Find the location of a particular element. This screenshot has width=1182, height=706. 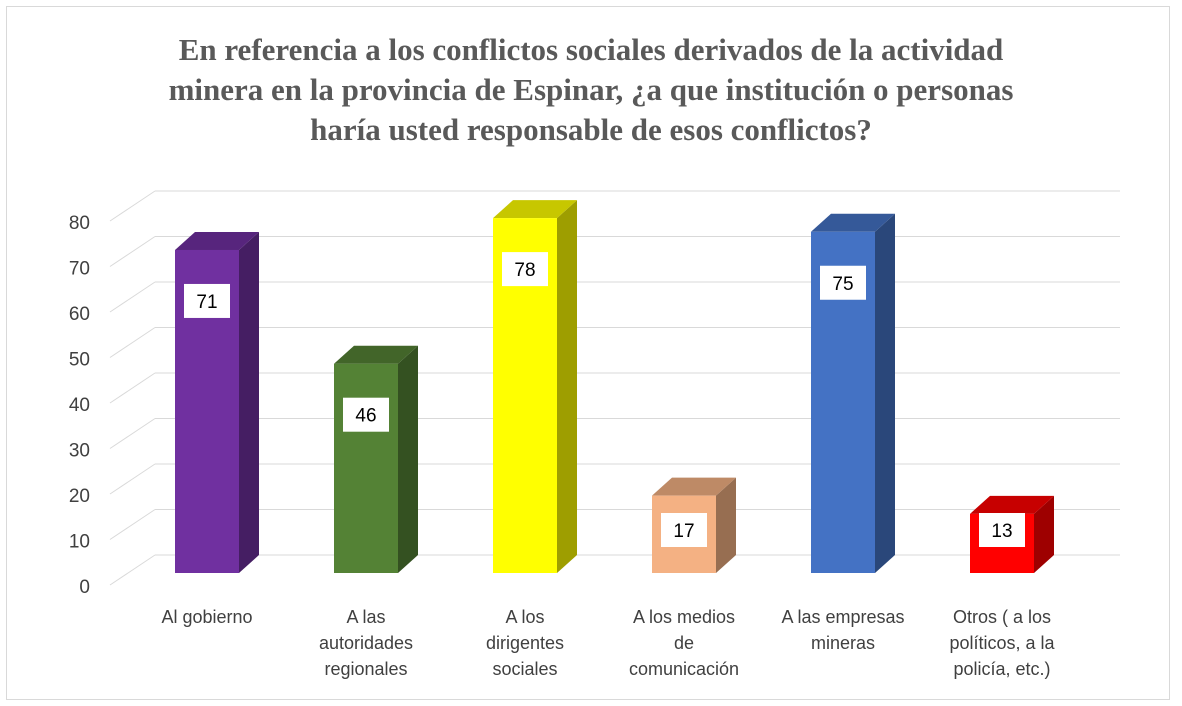

data-label-text: 78 is located at coordinates (524, 270).